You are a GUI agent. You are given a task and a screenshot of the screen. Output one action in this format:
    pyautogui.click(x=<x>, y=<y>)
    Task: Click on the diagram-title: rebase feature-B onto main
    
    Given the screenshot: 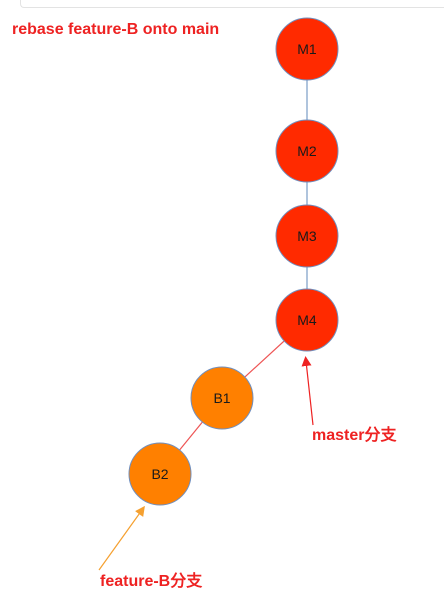 What is the action you would take?
    pyautogui.click(x=115, y=29)
    